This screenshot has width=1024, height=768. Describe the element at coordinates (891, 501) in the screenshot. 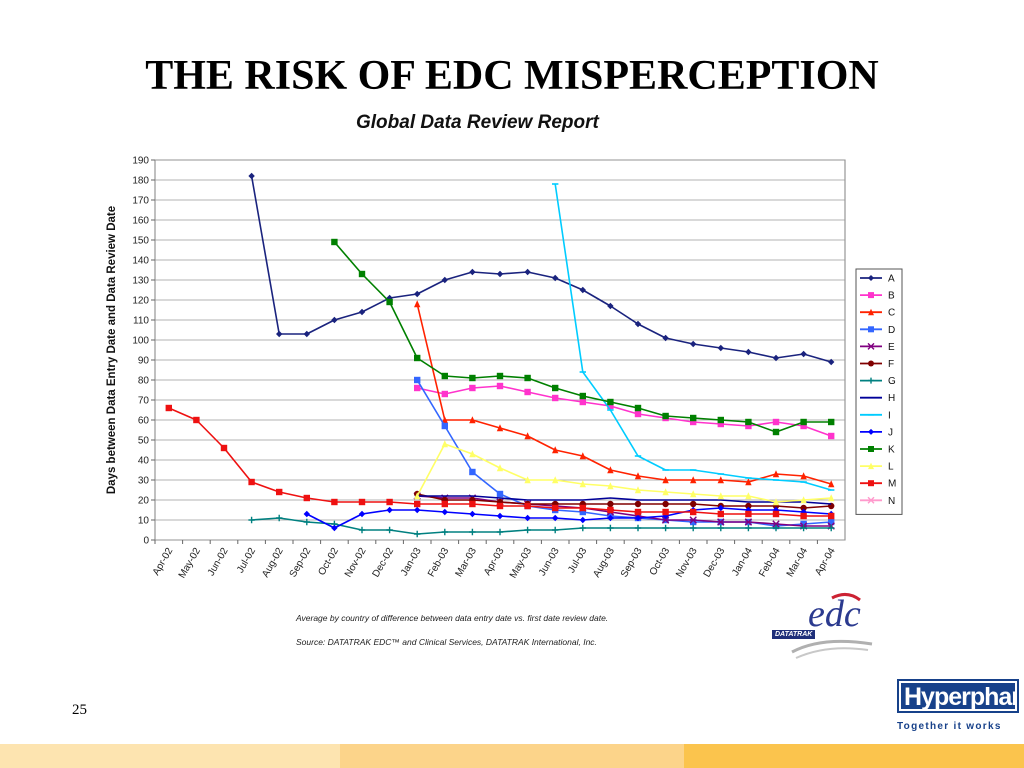

I see `legend-label: N` at that location.